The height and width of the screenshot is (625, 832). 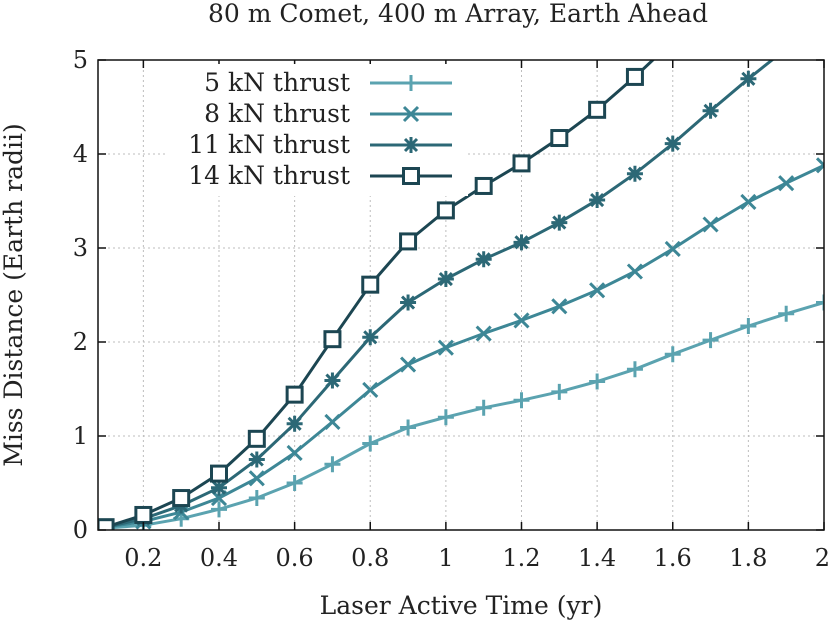 What do you see at coordinates (80, 248) in the screenshot?
I see `y-tick-label: 3` at bounding box center [80, 248].